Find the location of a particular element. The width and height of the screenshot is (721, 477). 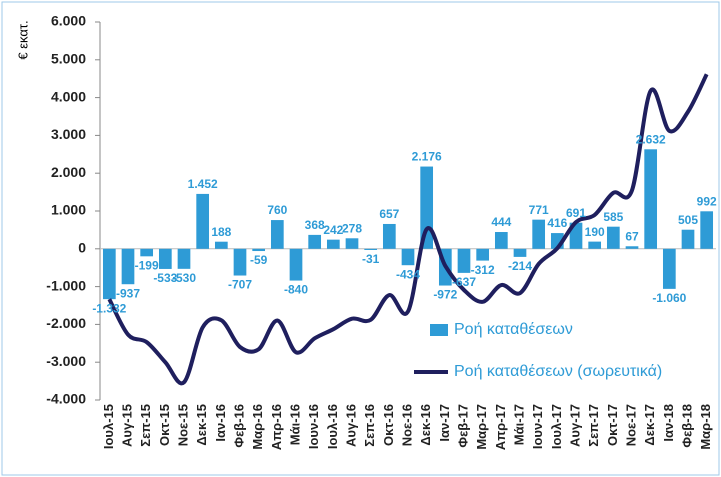

value-label: 2.176 is located at coordinates (427, 157).